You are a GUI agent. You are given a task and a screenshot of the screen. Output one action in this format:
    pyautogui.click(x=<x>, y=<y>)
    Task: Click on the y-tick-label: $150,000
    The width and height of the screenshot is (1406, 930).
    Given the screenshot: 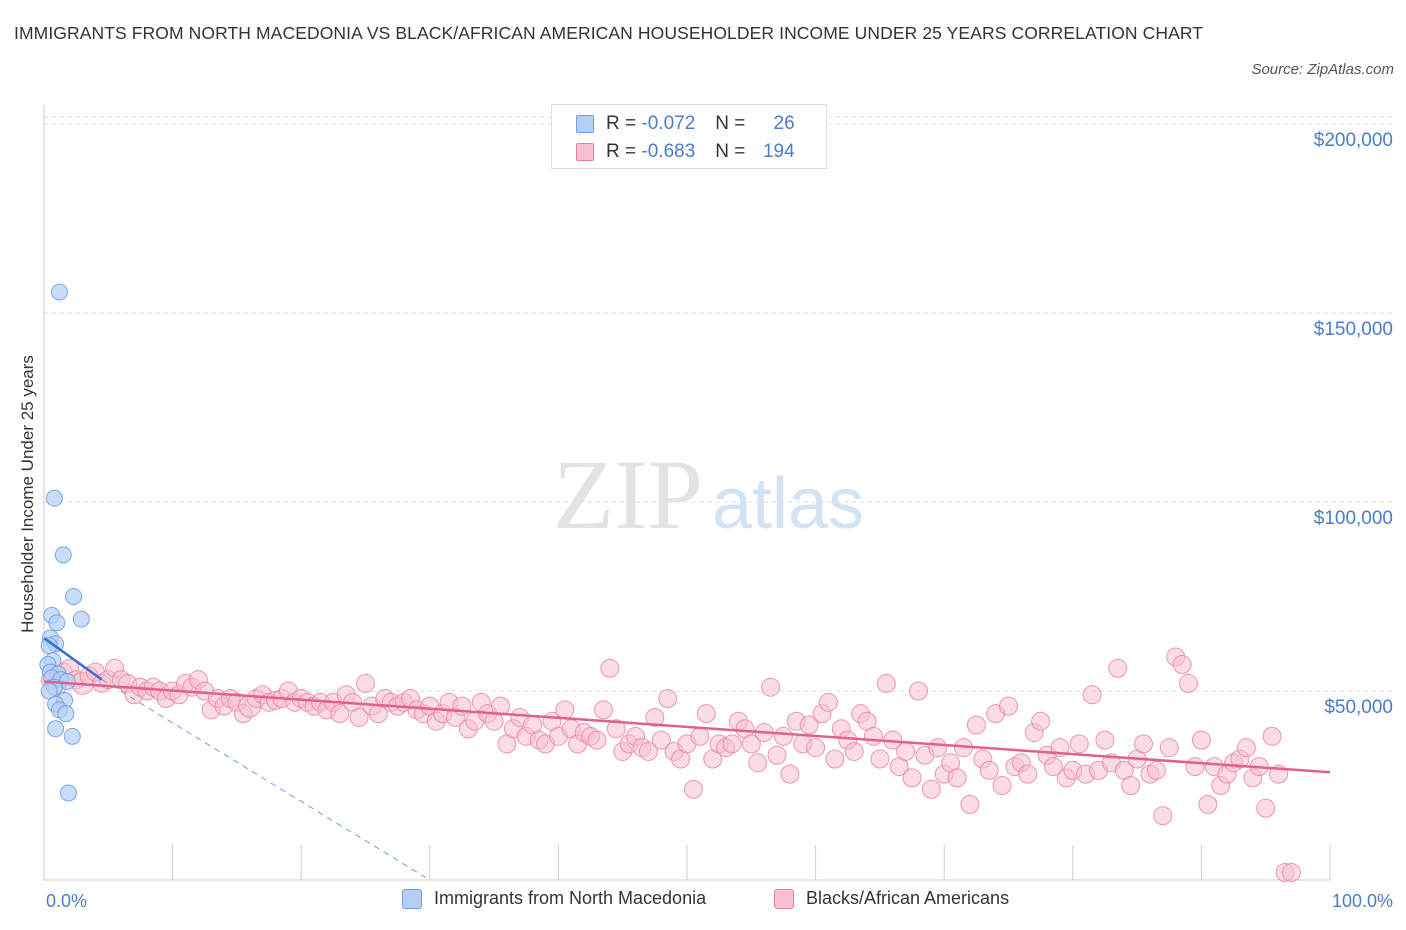 What is the action you would take?
    pyautogui.click(x=1353, y=329)
    